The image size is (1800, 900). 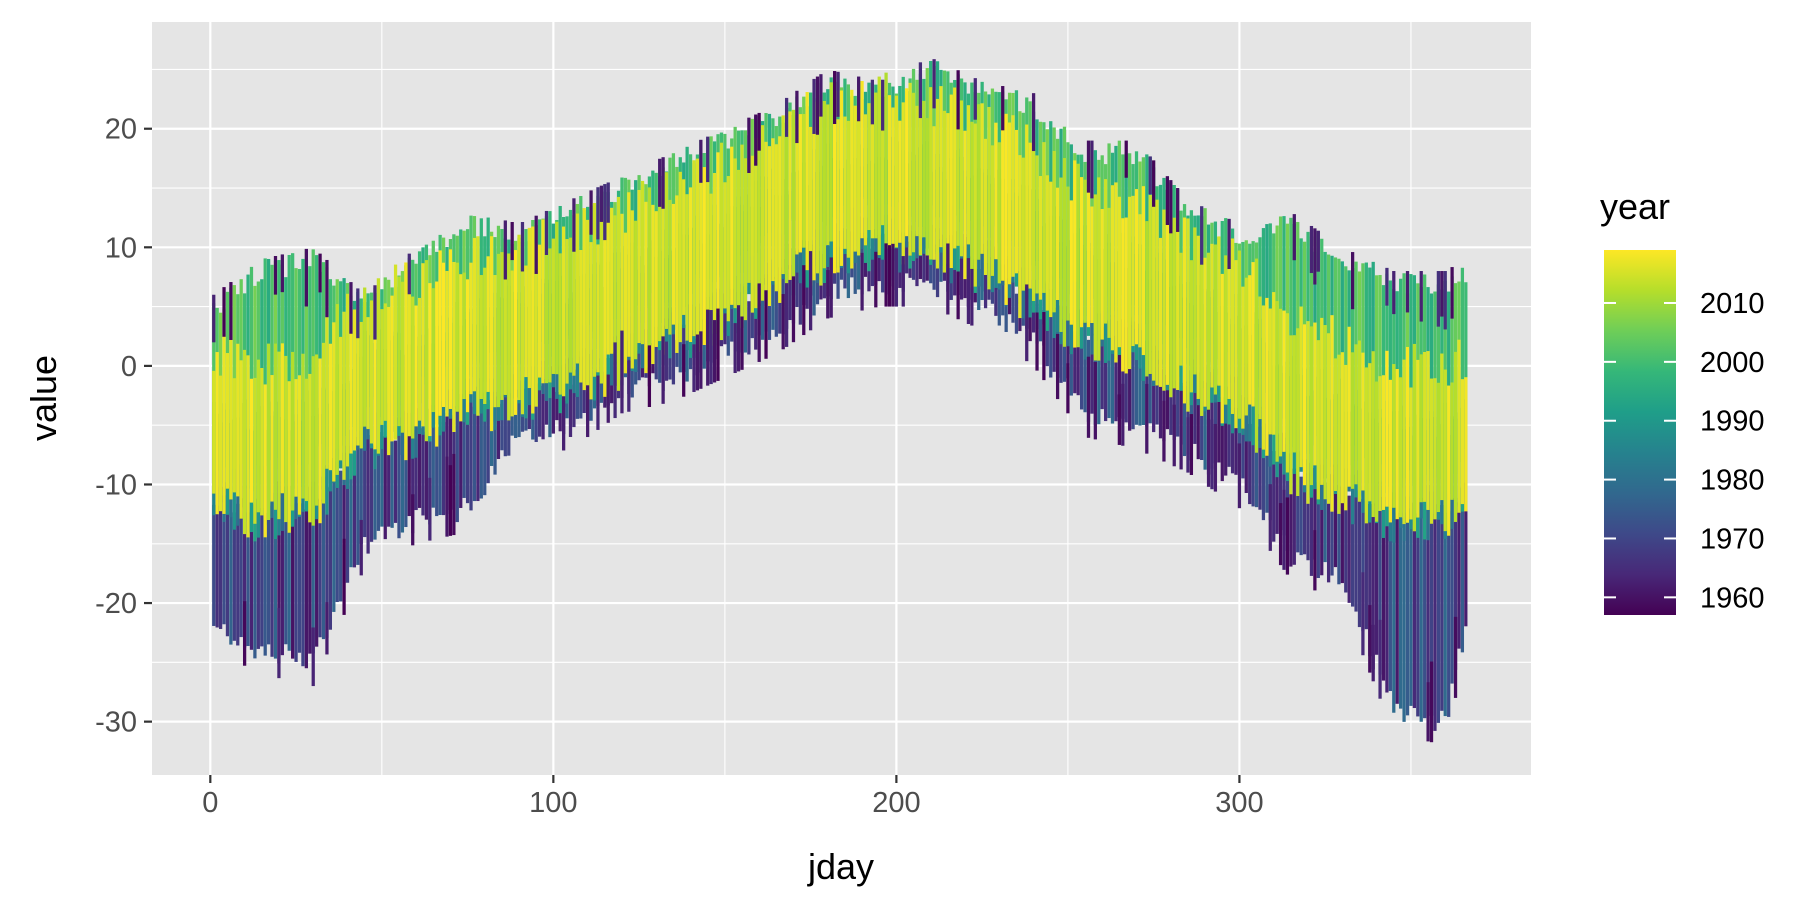 What do you see at coordinates (1684, 451) in the screenshot?
I see `legend-ticks: 1960 1970 1980 1990 2000 2010` at bounding box center [1684, 451].